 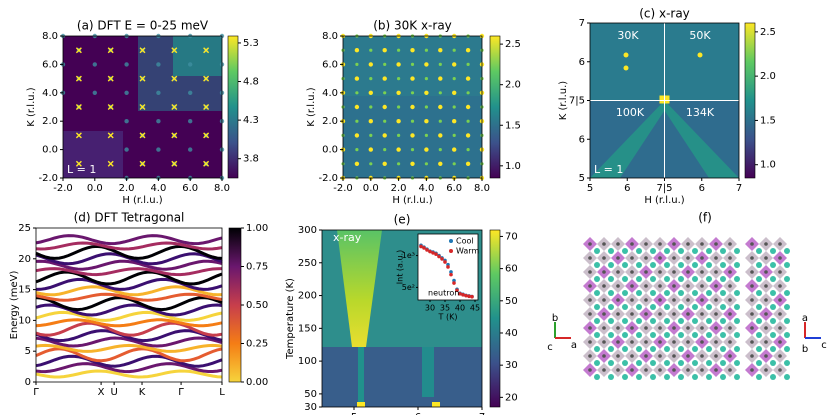 I want to click on x-axis-label: H (r.l.u.), so click(x=142, y=200).